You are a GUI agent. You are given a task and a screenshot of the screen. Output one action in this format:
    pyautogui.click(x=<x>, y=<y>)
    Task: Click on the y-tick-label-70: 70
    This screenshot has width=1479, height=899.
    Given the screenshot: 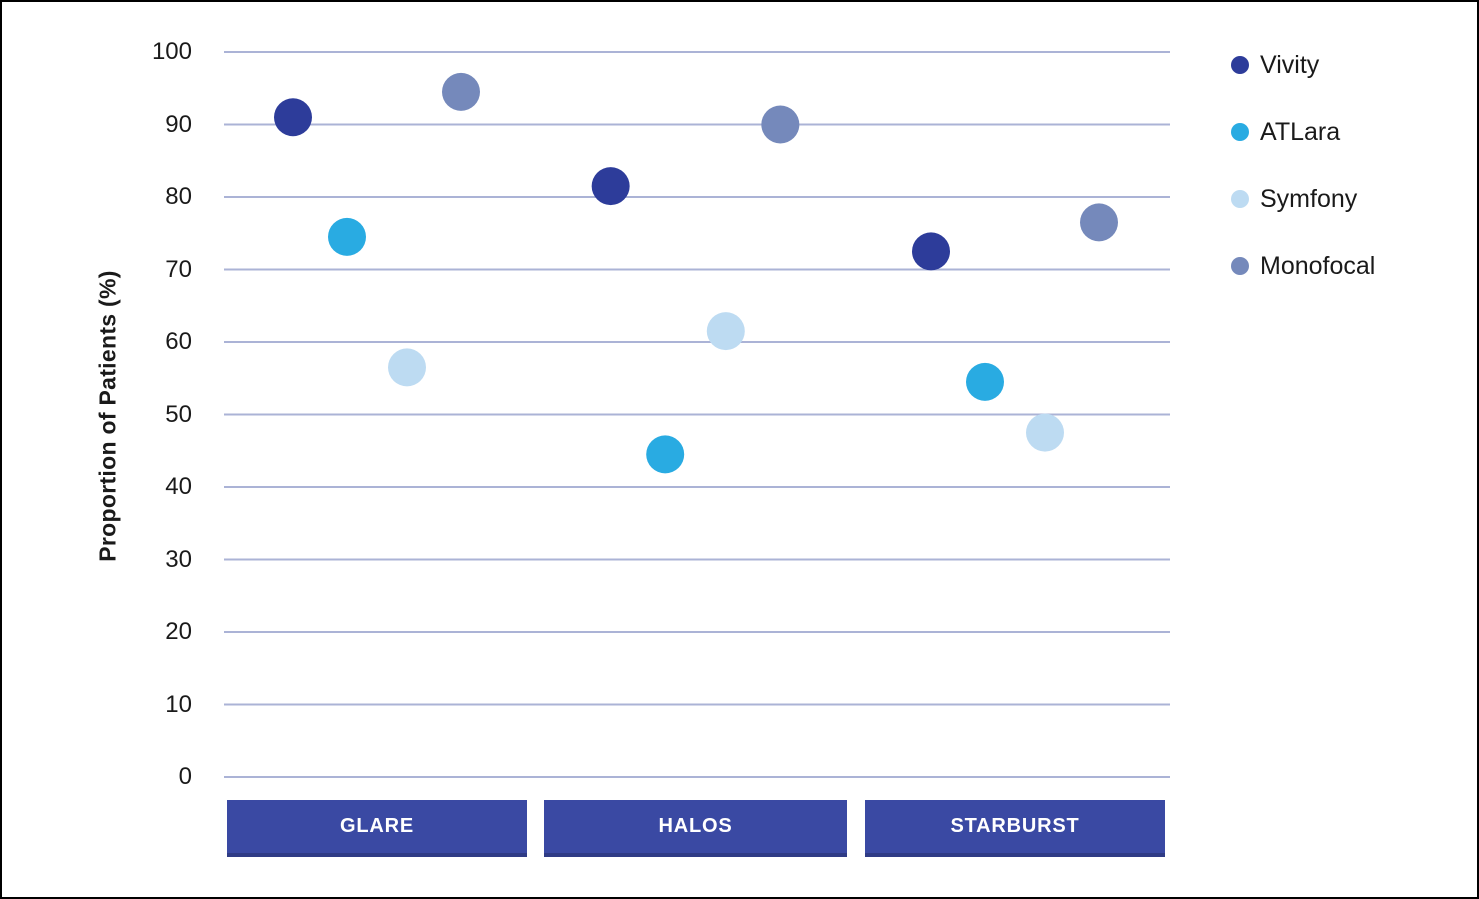 What is the action you would take?
    pyautogui.click(x=178, y=269)
    